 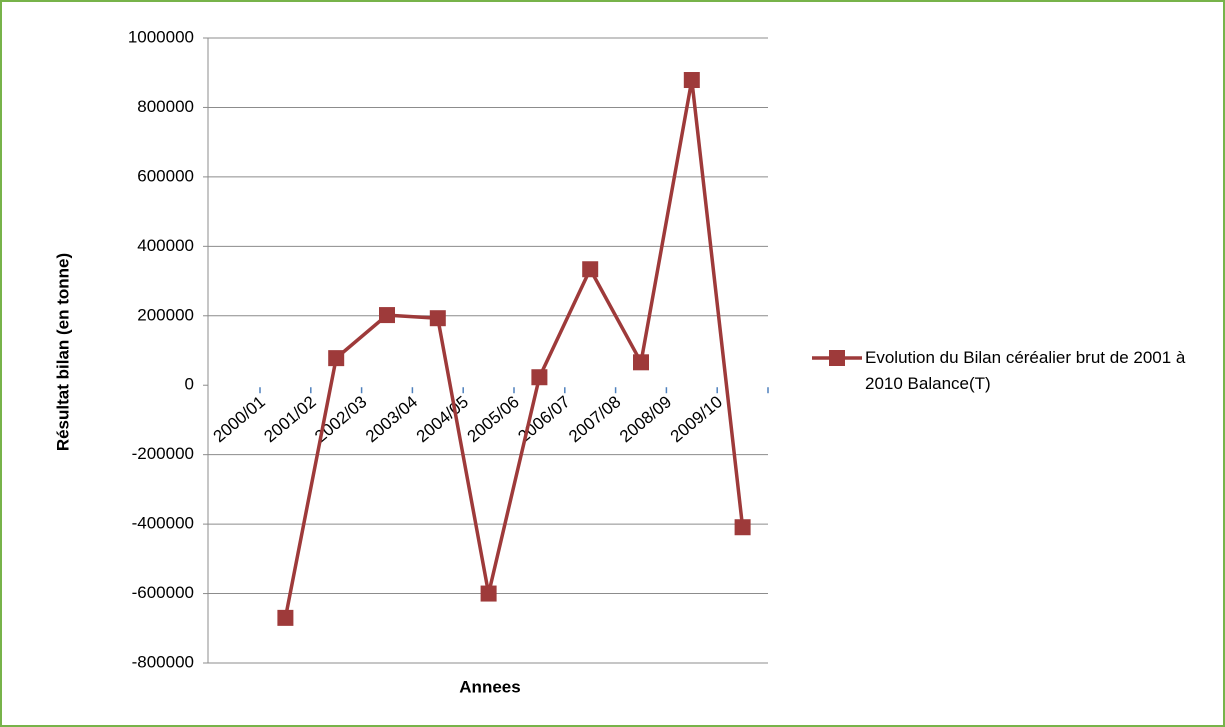 I want to click on y-tick-label: -600000, so click(x=163, y=592).